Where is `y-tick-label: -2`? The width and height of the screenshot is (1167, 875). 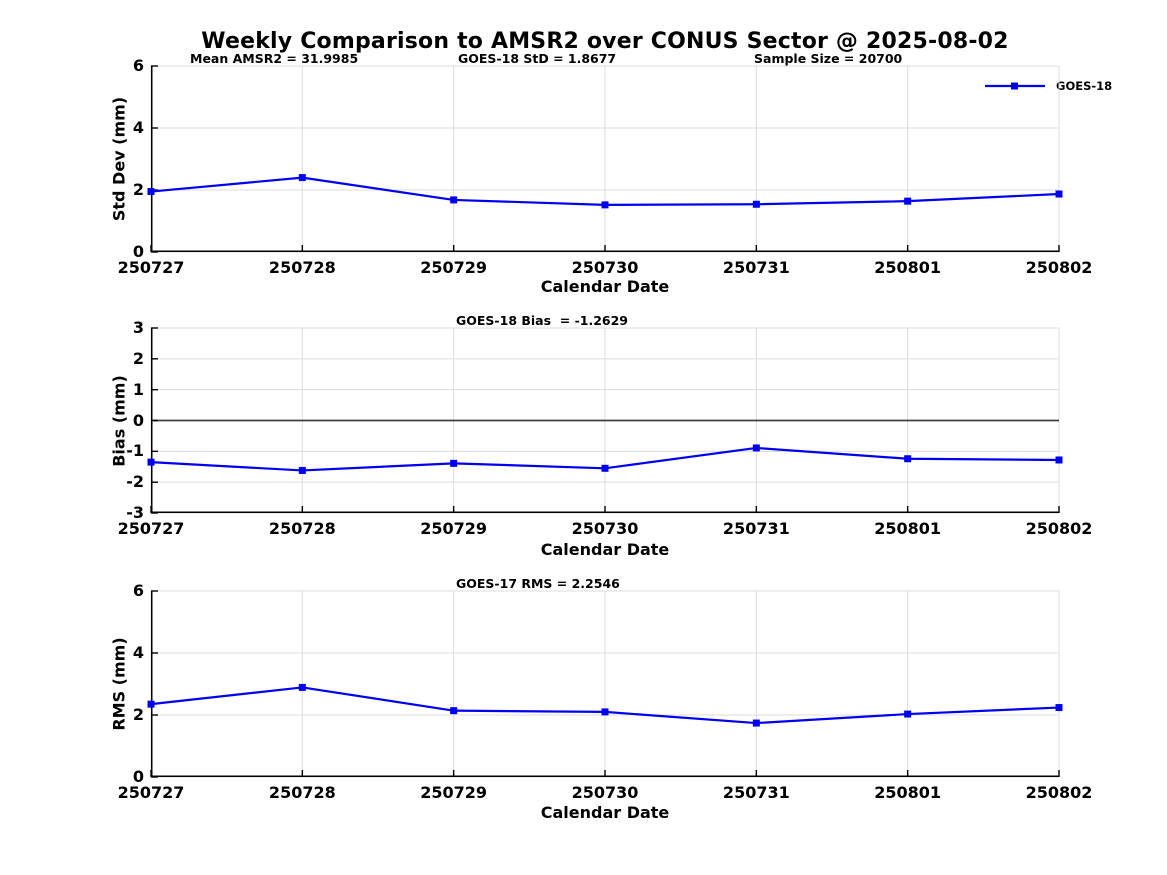 y-tick-label: -2 is located at coordinates (135, 482).